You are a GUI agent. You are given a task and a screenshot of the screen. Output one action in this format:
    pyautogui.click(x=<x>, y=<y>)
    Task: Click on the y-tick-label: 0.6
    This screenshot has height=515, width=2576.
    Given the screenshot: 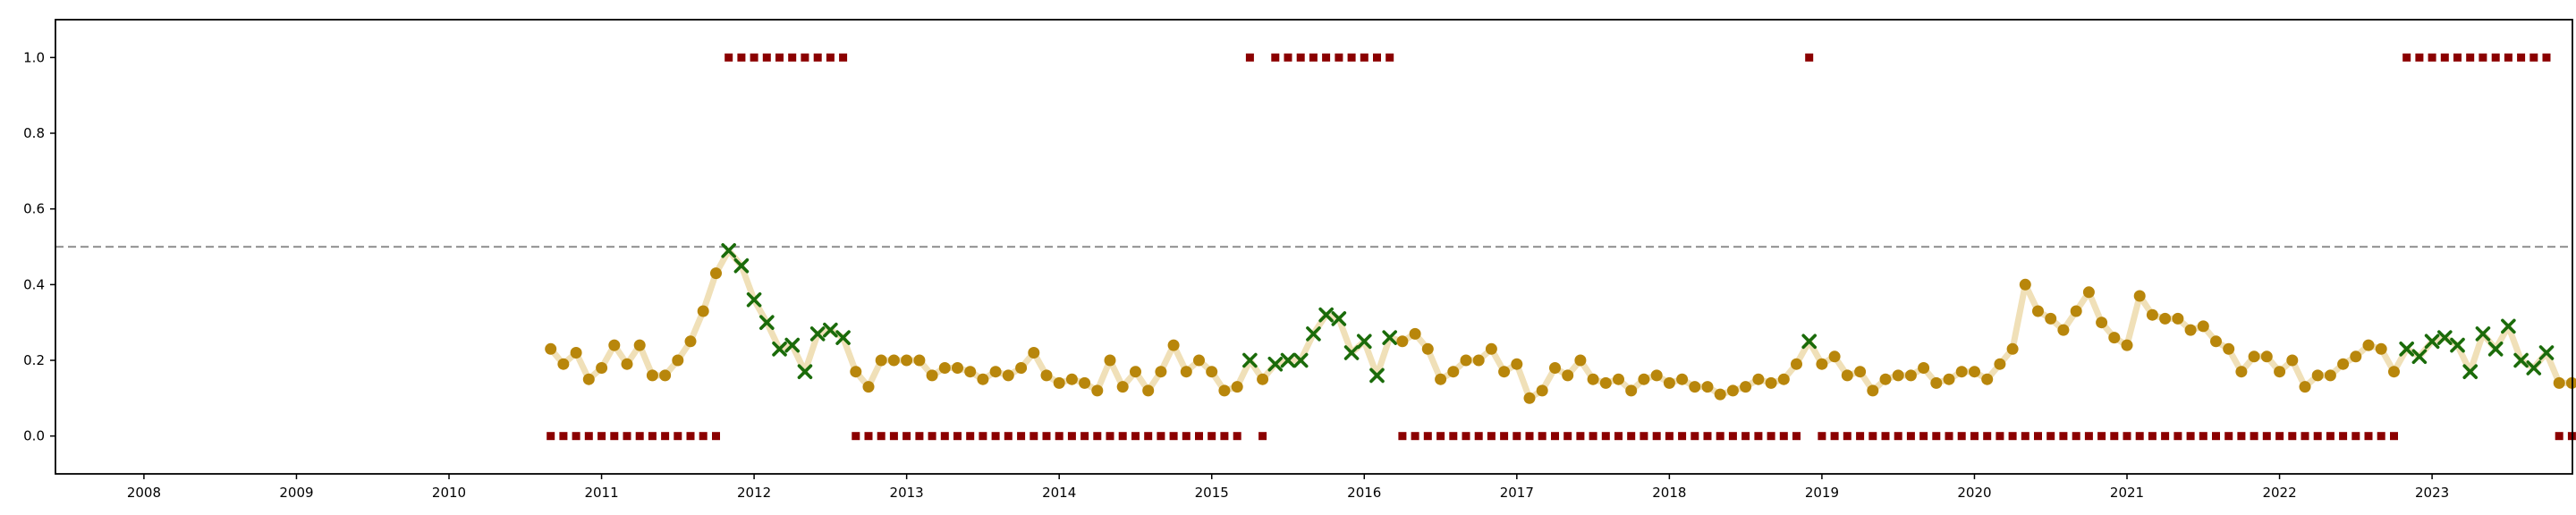 What is the action you would take?
    pyautogui.click(x=34, y=209)
    